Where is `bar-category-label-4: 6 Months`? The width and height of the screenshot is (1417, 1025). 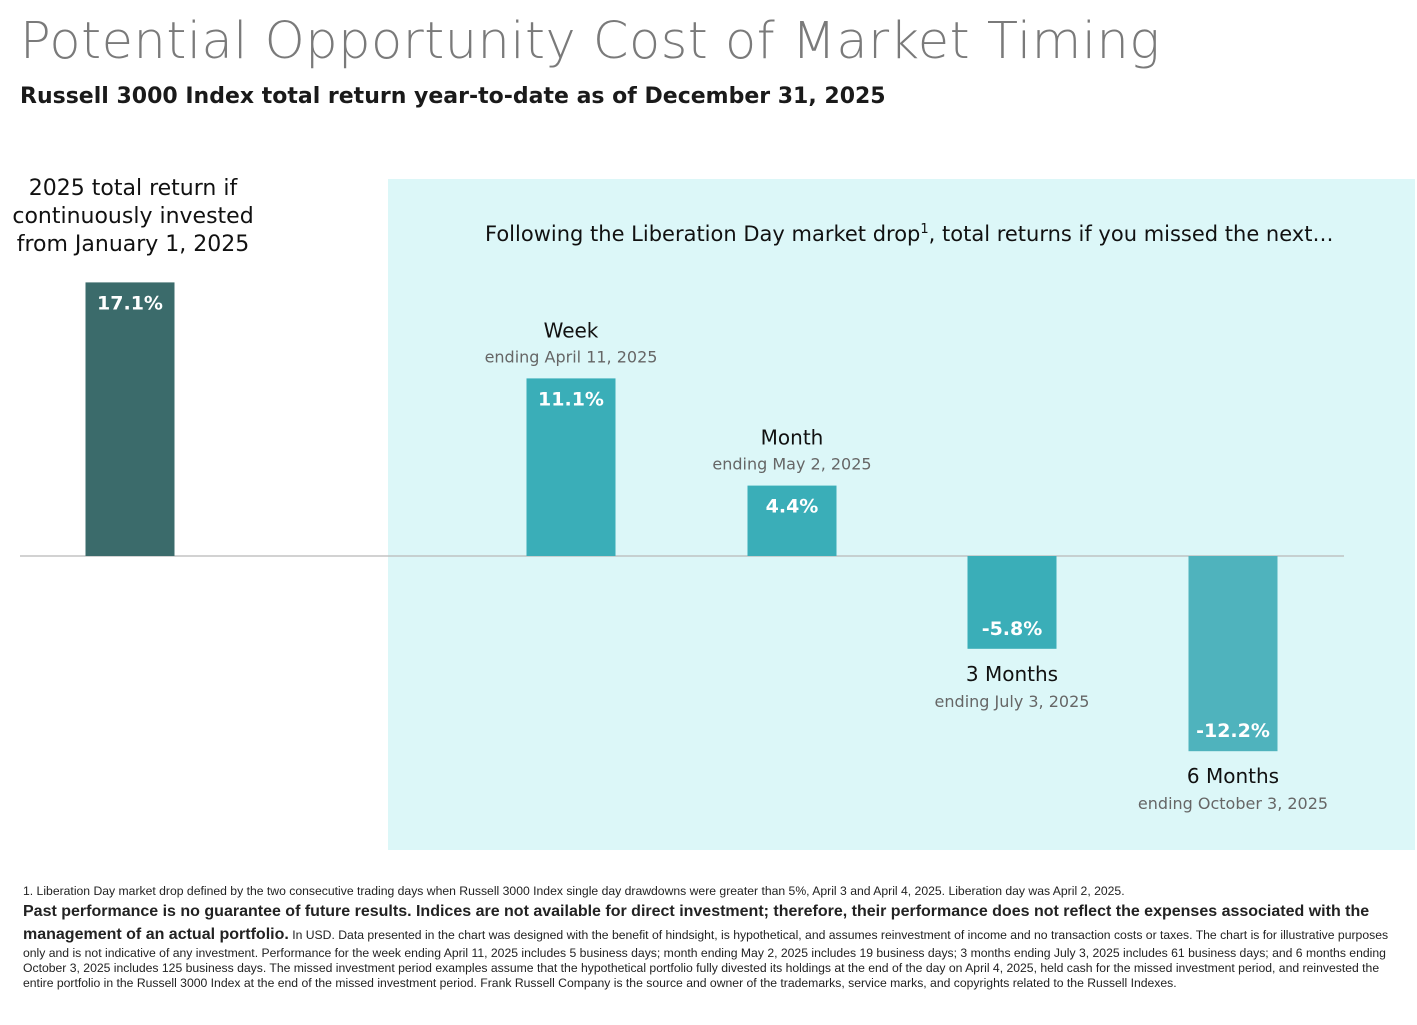 bar-category-label-4: 6 Months is located at coordinates (1233, 776).